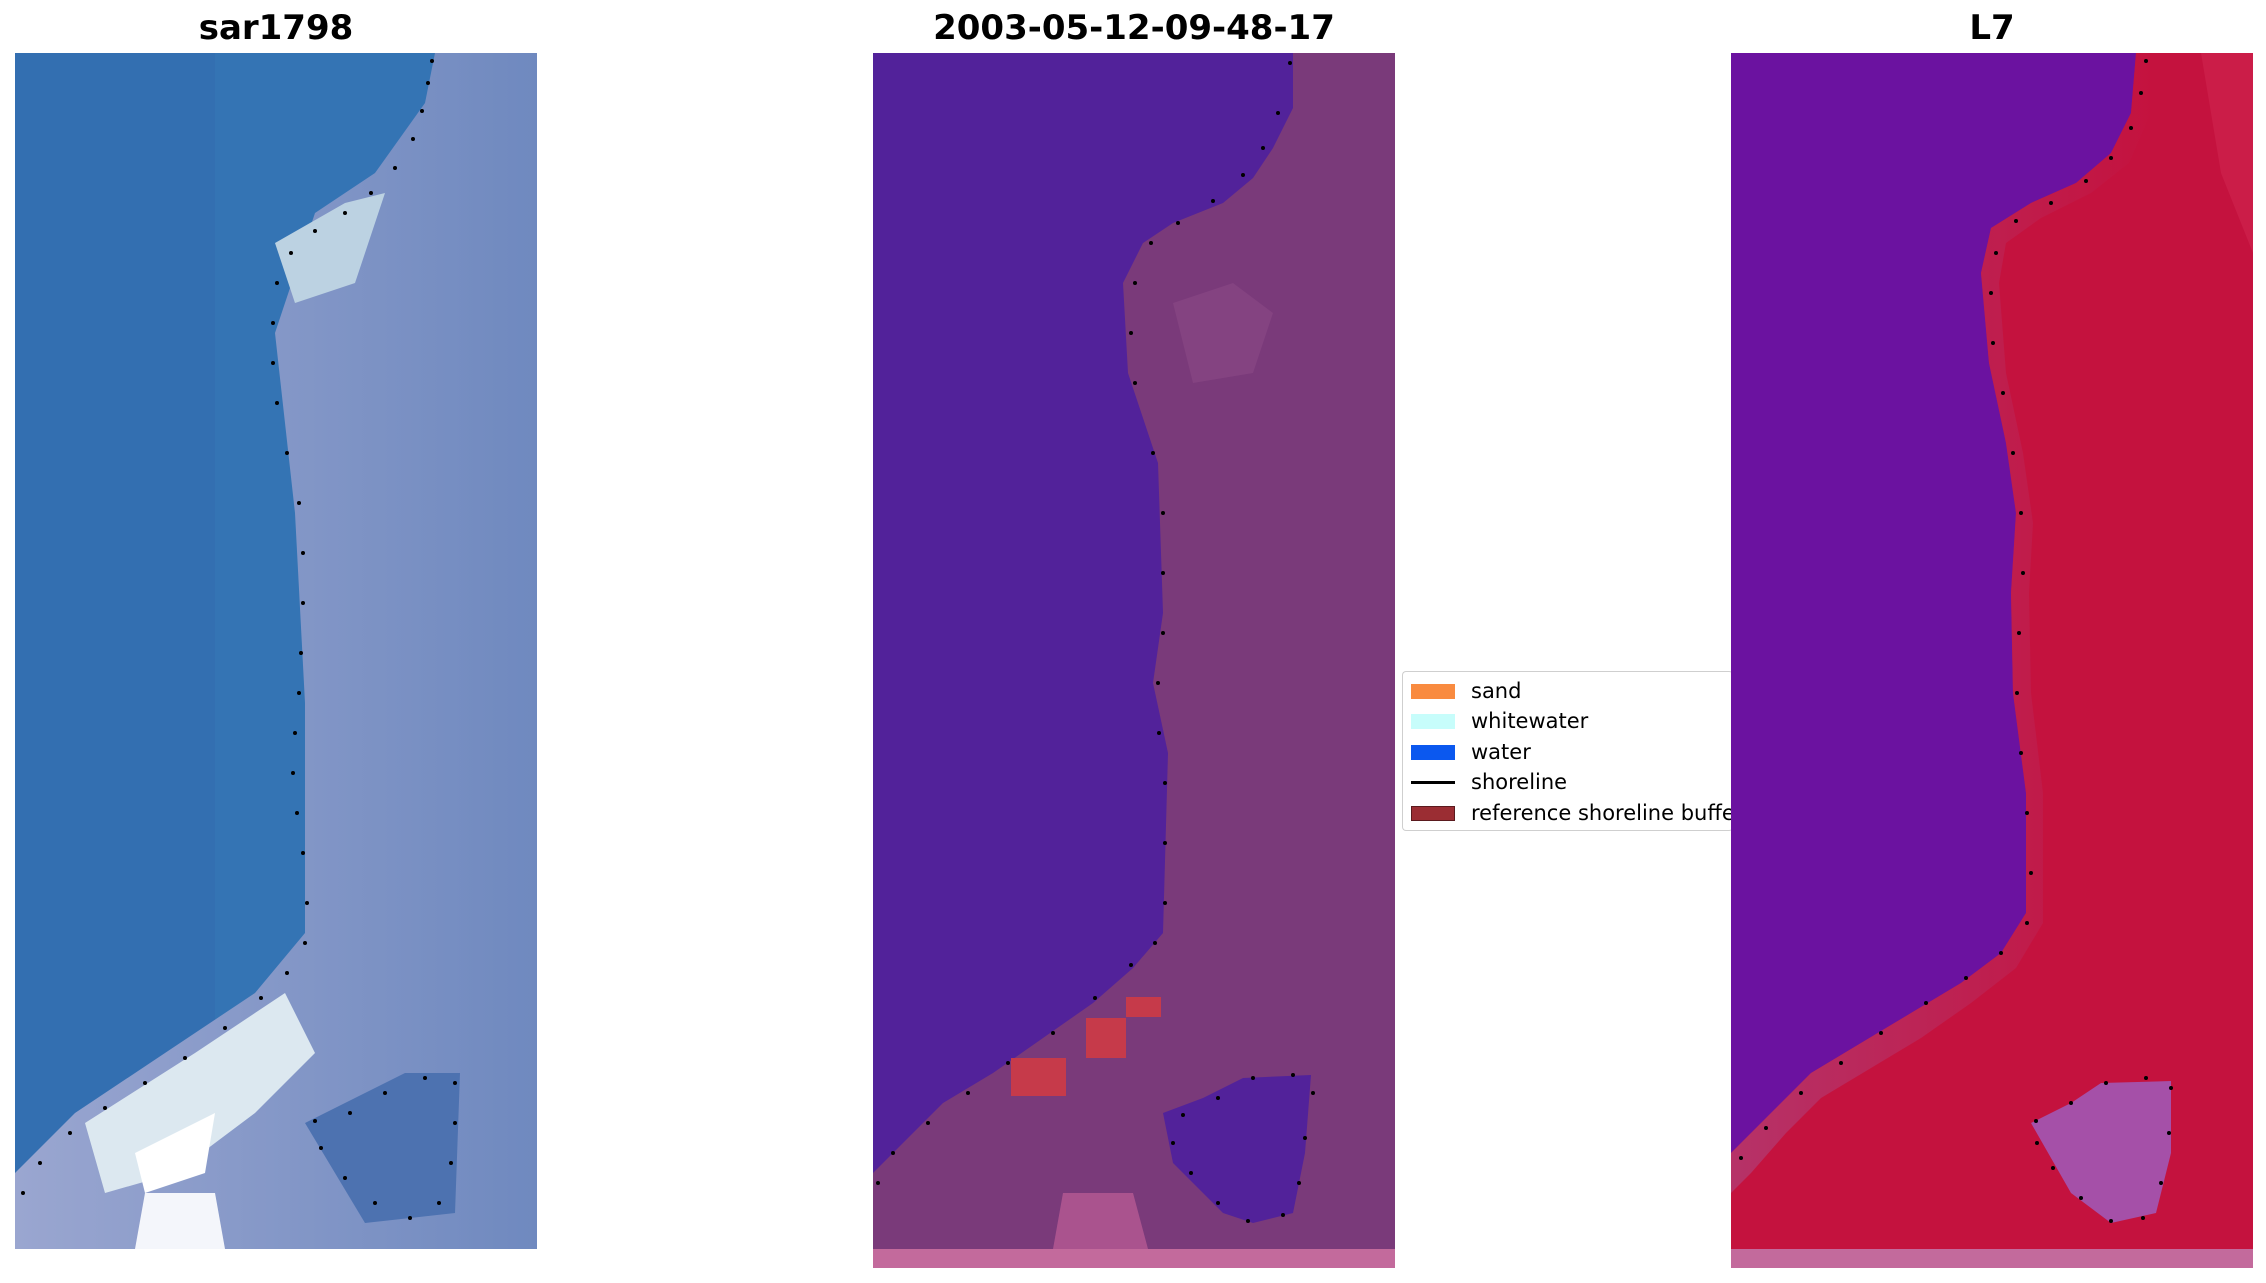 Image resolution: width=2266 pixels, height=1283 pixels. Describe the element at coordinates (1433, 721) in the screenshot. I see `whitewater-swatch` at that location.